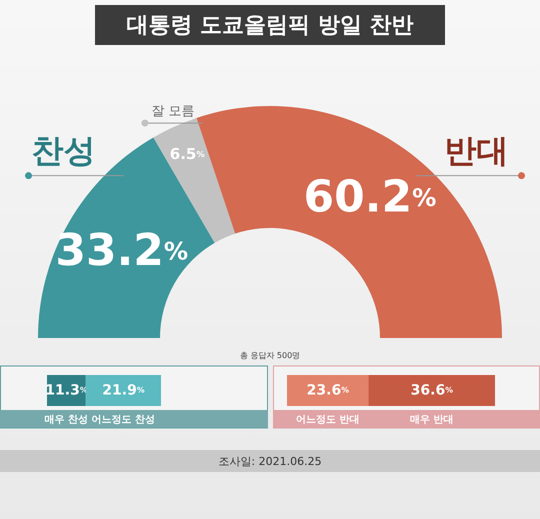  What do you see at coordinates (476, 151) in the screenshot?
I see `slice-label: 반대` at bounding box center [476, 151].